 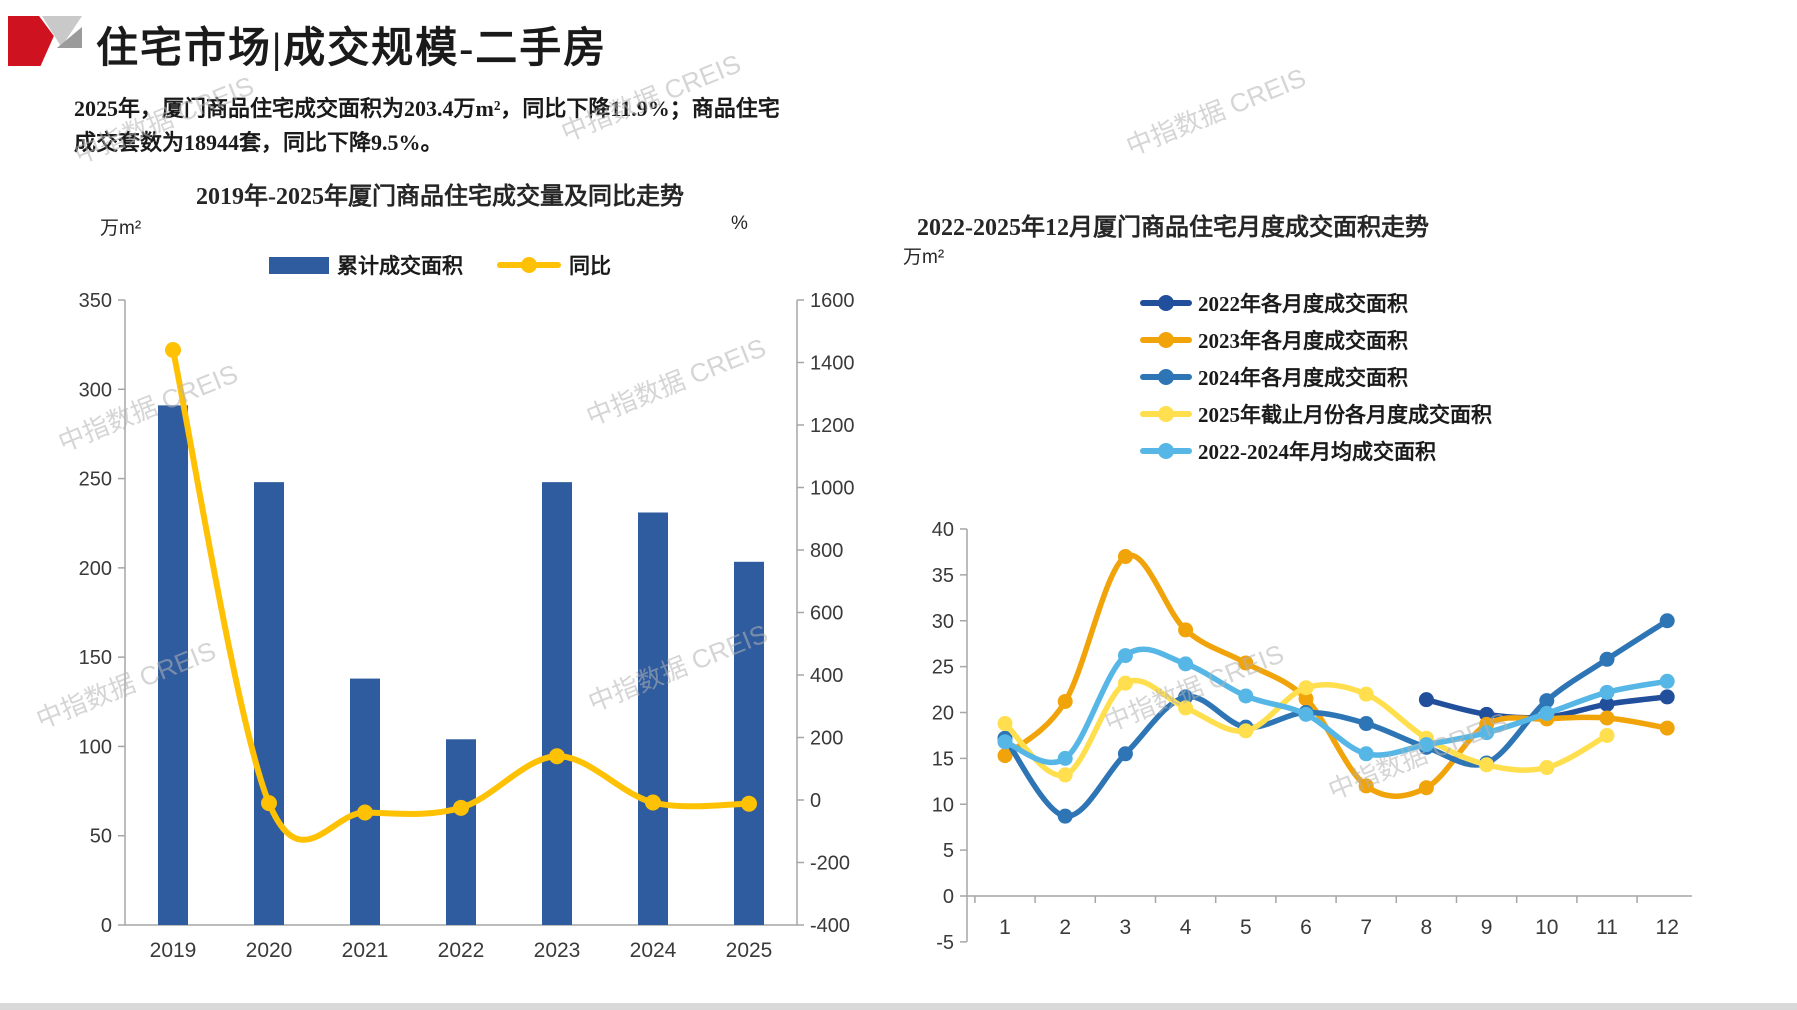 I want to click on svg-text: 1000, so click(x=832, y=489).